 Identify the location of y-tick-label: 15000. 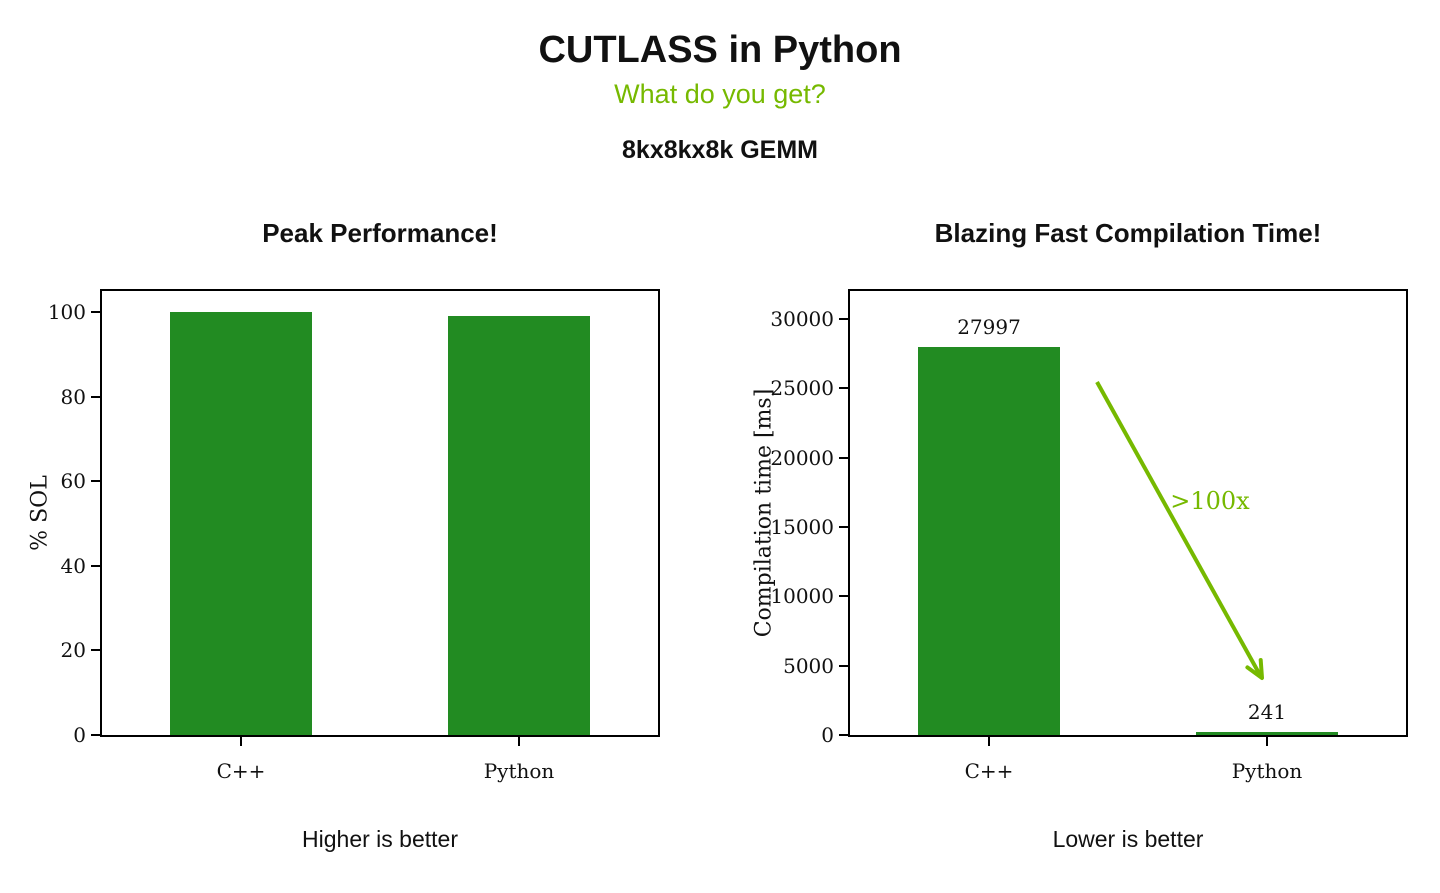
(802, 526).